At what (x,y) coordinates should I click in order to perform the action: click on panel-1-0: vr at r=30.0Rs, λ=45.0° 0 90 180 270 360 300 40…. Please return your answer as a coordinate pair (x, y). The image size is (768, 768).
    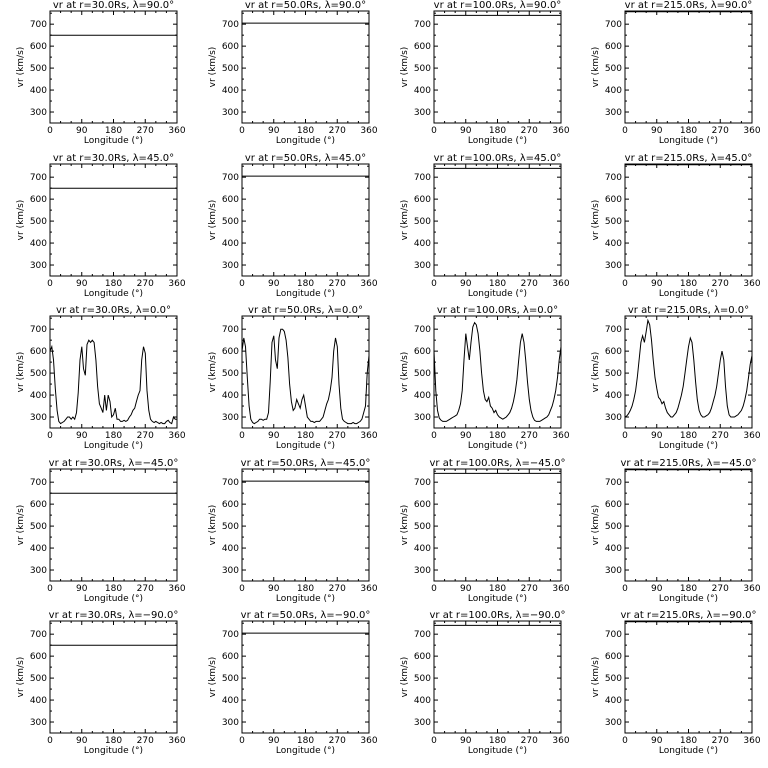
    Looking at the image, I should click on (101, 226).